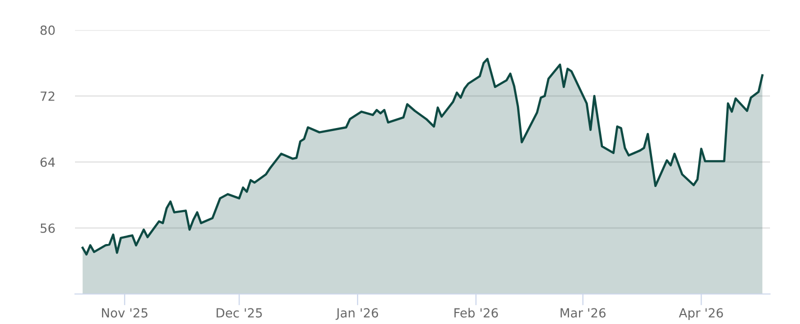 The image size is (800, 324). Describe the element at coordinates (47, 30) in the screenshot. I see `y-tick-label: 80` at that location.